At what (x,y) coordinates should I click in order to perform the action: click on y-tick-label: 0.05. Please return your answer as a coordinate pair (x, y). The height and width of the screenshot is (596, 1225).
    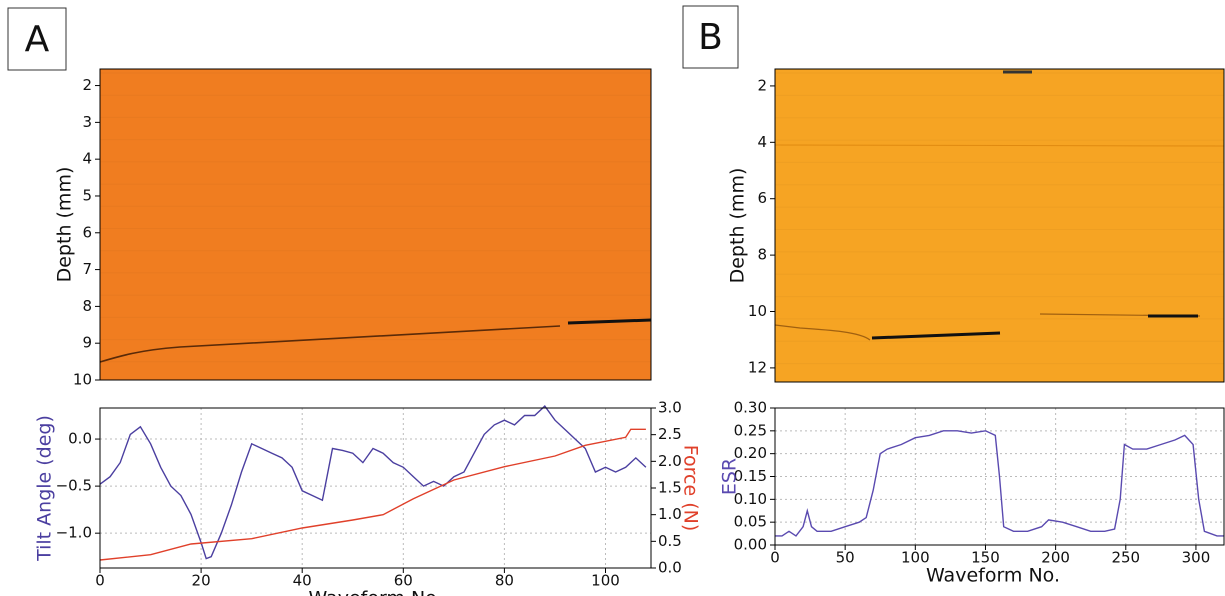
    Looking at the image, I should click on (750, 522).